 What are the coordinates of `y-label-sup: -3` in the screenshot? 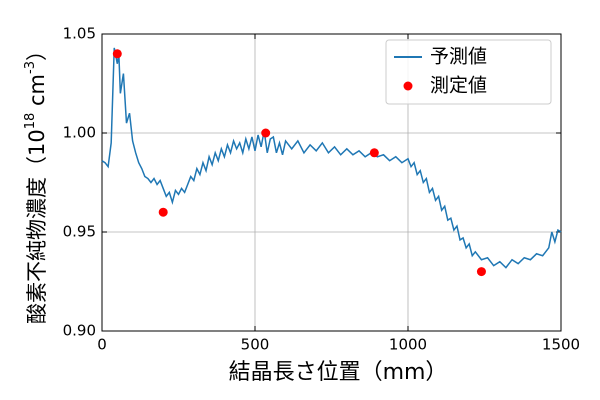 It's located at (30, 67).